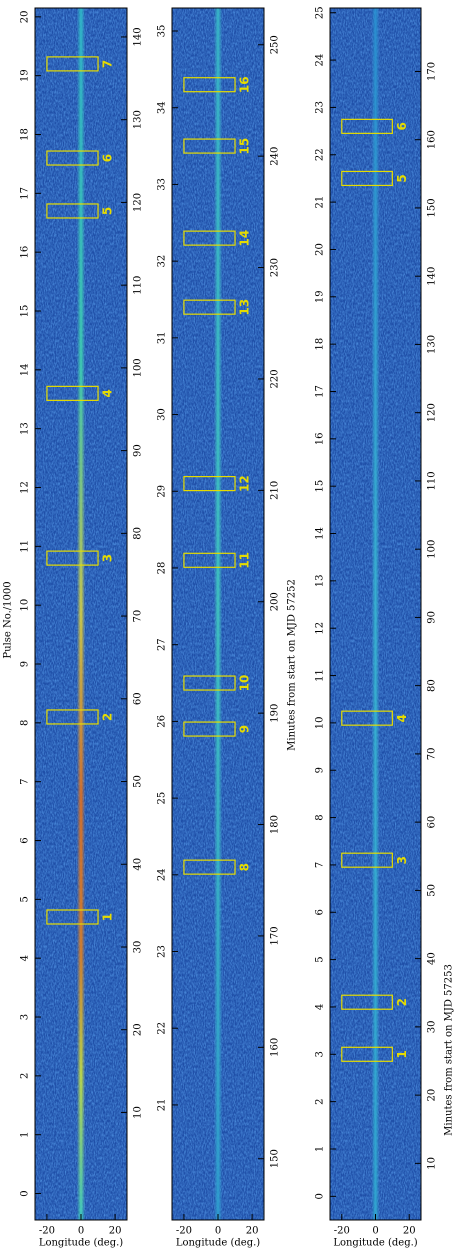 This screenshot has width=463, height=1248. Describe the element at coordinates (275, 267) in the screenshot. I see `y2-tick-label: 230` at that location.